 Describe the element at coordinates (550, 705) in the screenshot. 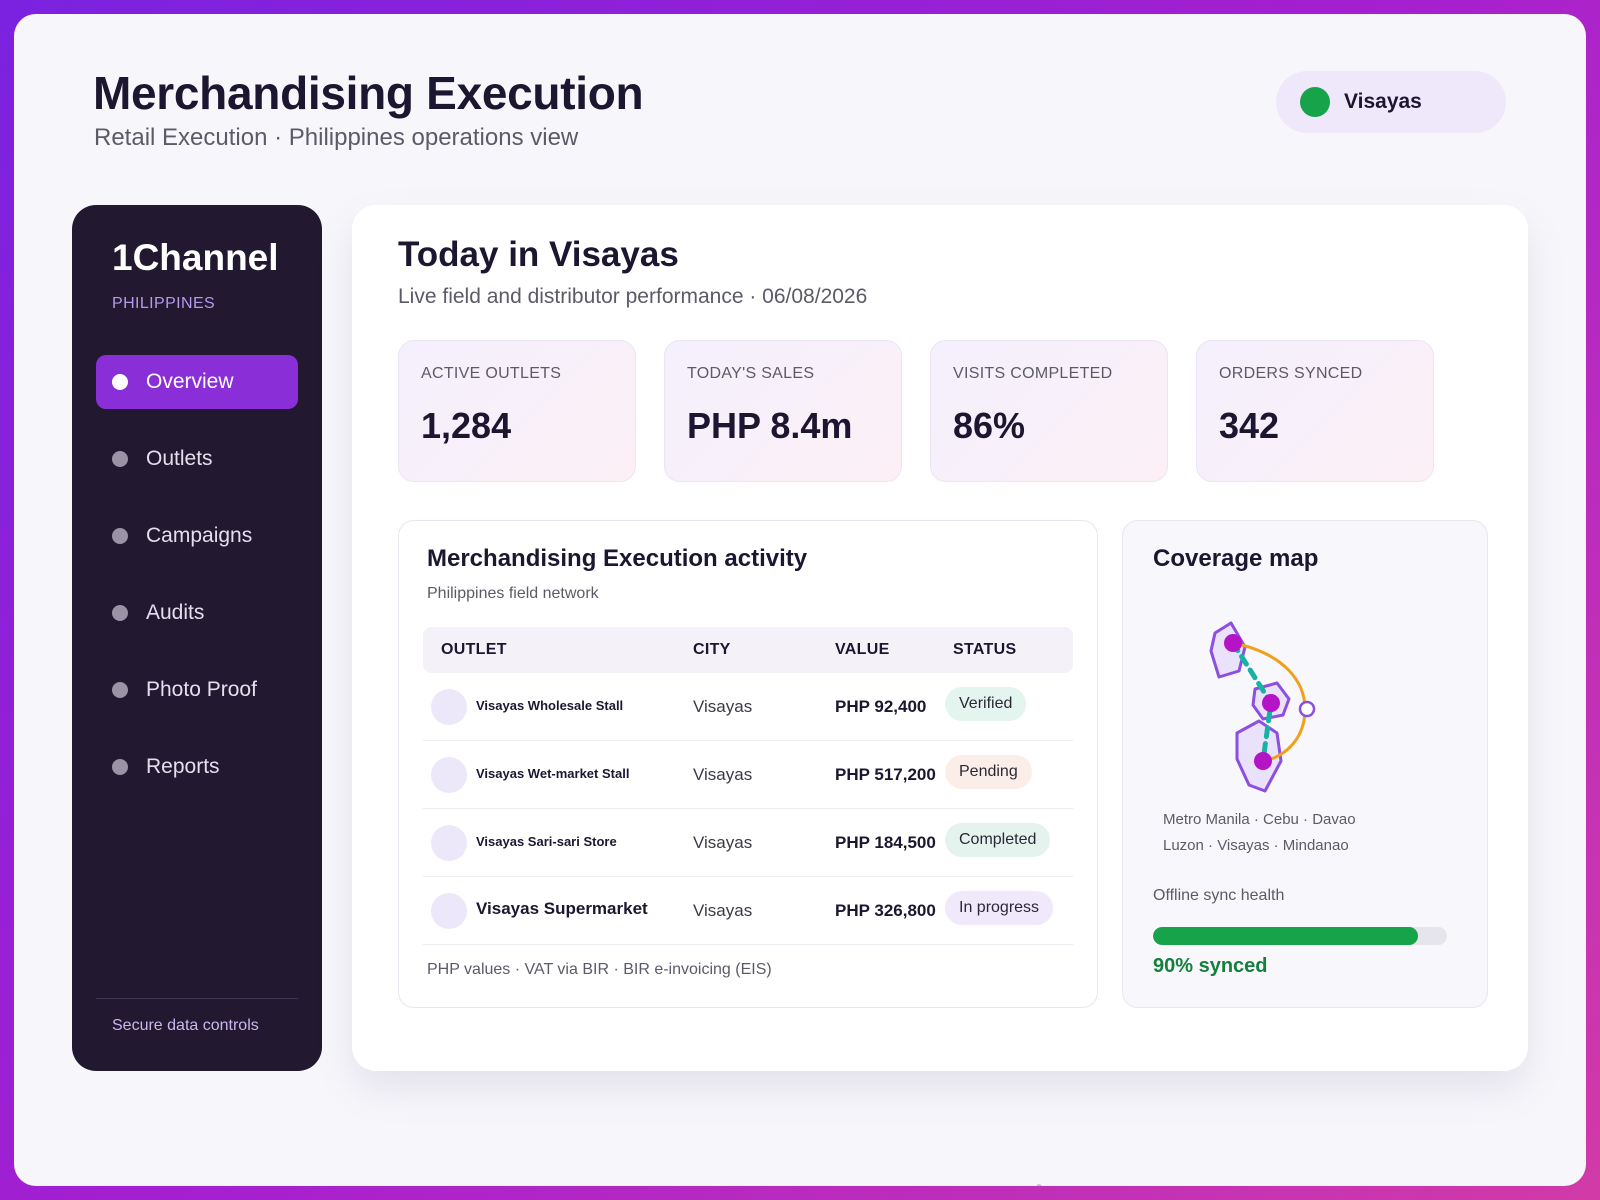

I see `outlet-name: Visayas Wholesale Stall` at that location.